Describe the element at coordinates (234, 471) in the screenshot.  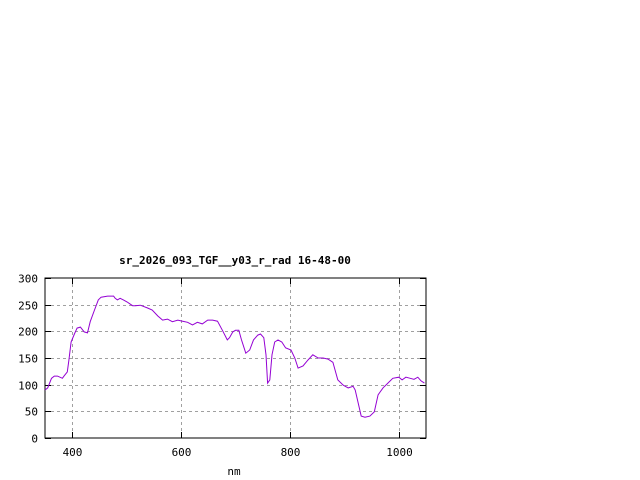
I see `x-axis-label: nm` at that location.